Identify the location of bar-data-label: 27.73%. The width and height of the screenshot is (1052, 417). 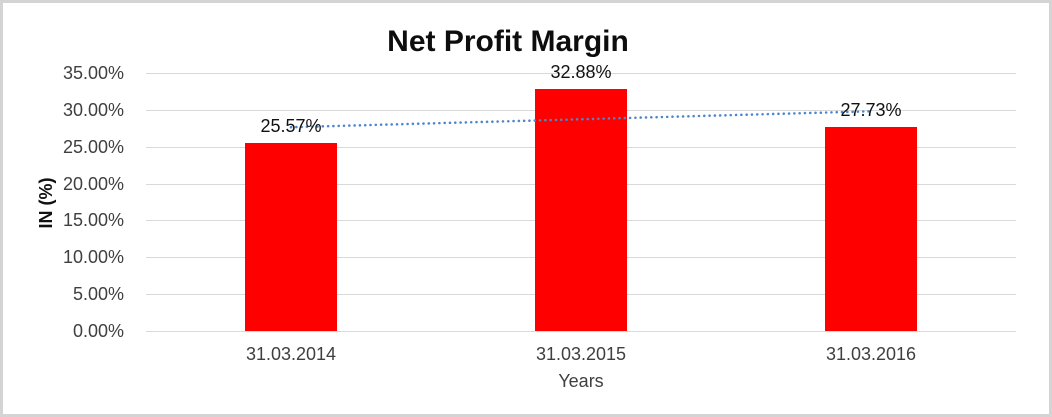
(871, 109).